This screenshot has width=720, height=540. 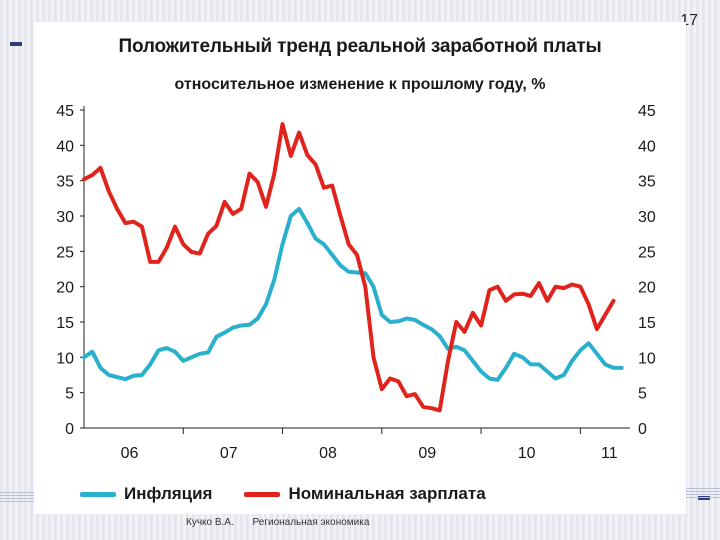 I want to click on slide-footer: Кучко В.А. Региональная экономика, so click(x=285, y=522).